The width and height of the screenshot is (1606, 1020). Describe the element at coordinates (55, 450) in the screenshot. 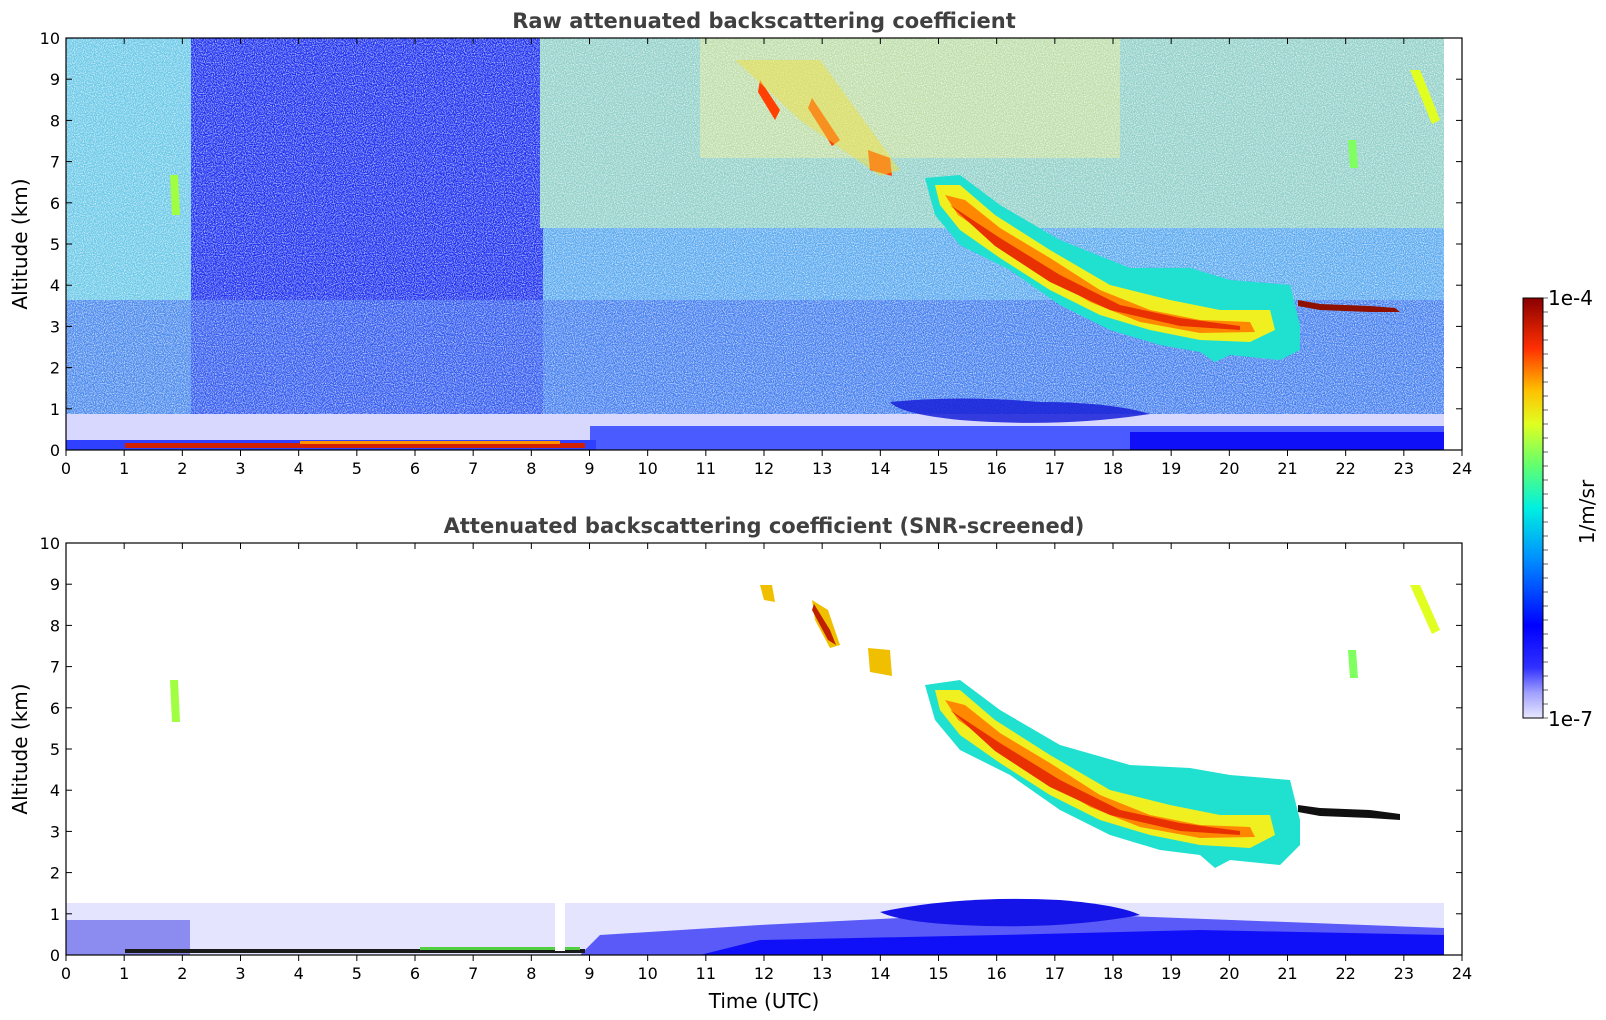

I see `top-y-tick-label: 0` at that location.